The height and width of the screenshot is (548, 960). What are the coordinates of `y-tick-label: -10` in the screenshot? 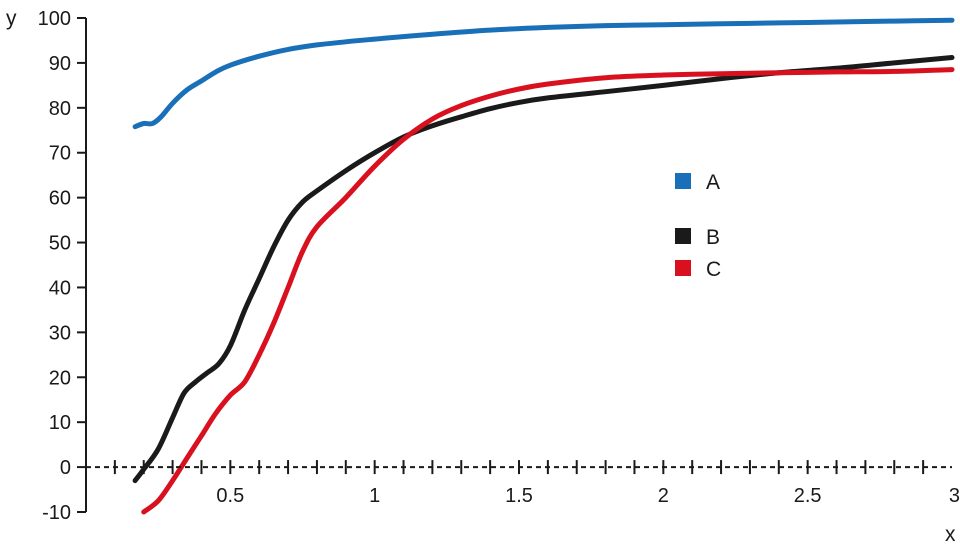 It's located at (56, 513).